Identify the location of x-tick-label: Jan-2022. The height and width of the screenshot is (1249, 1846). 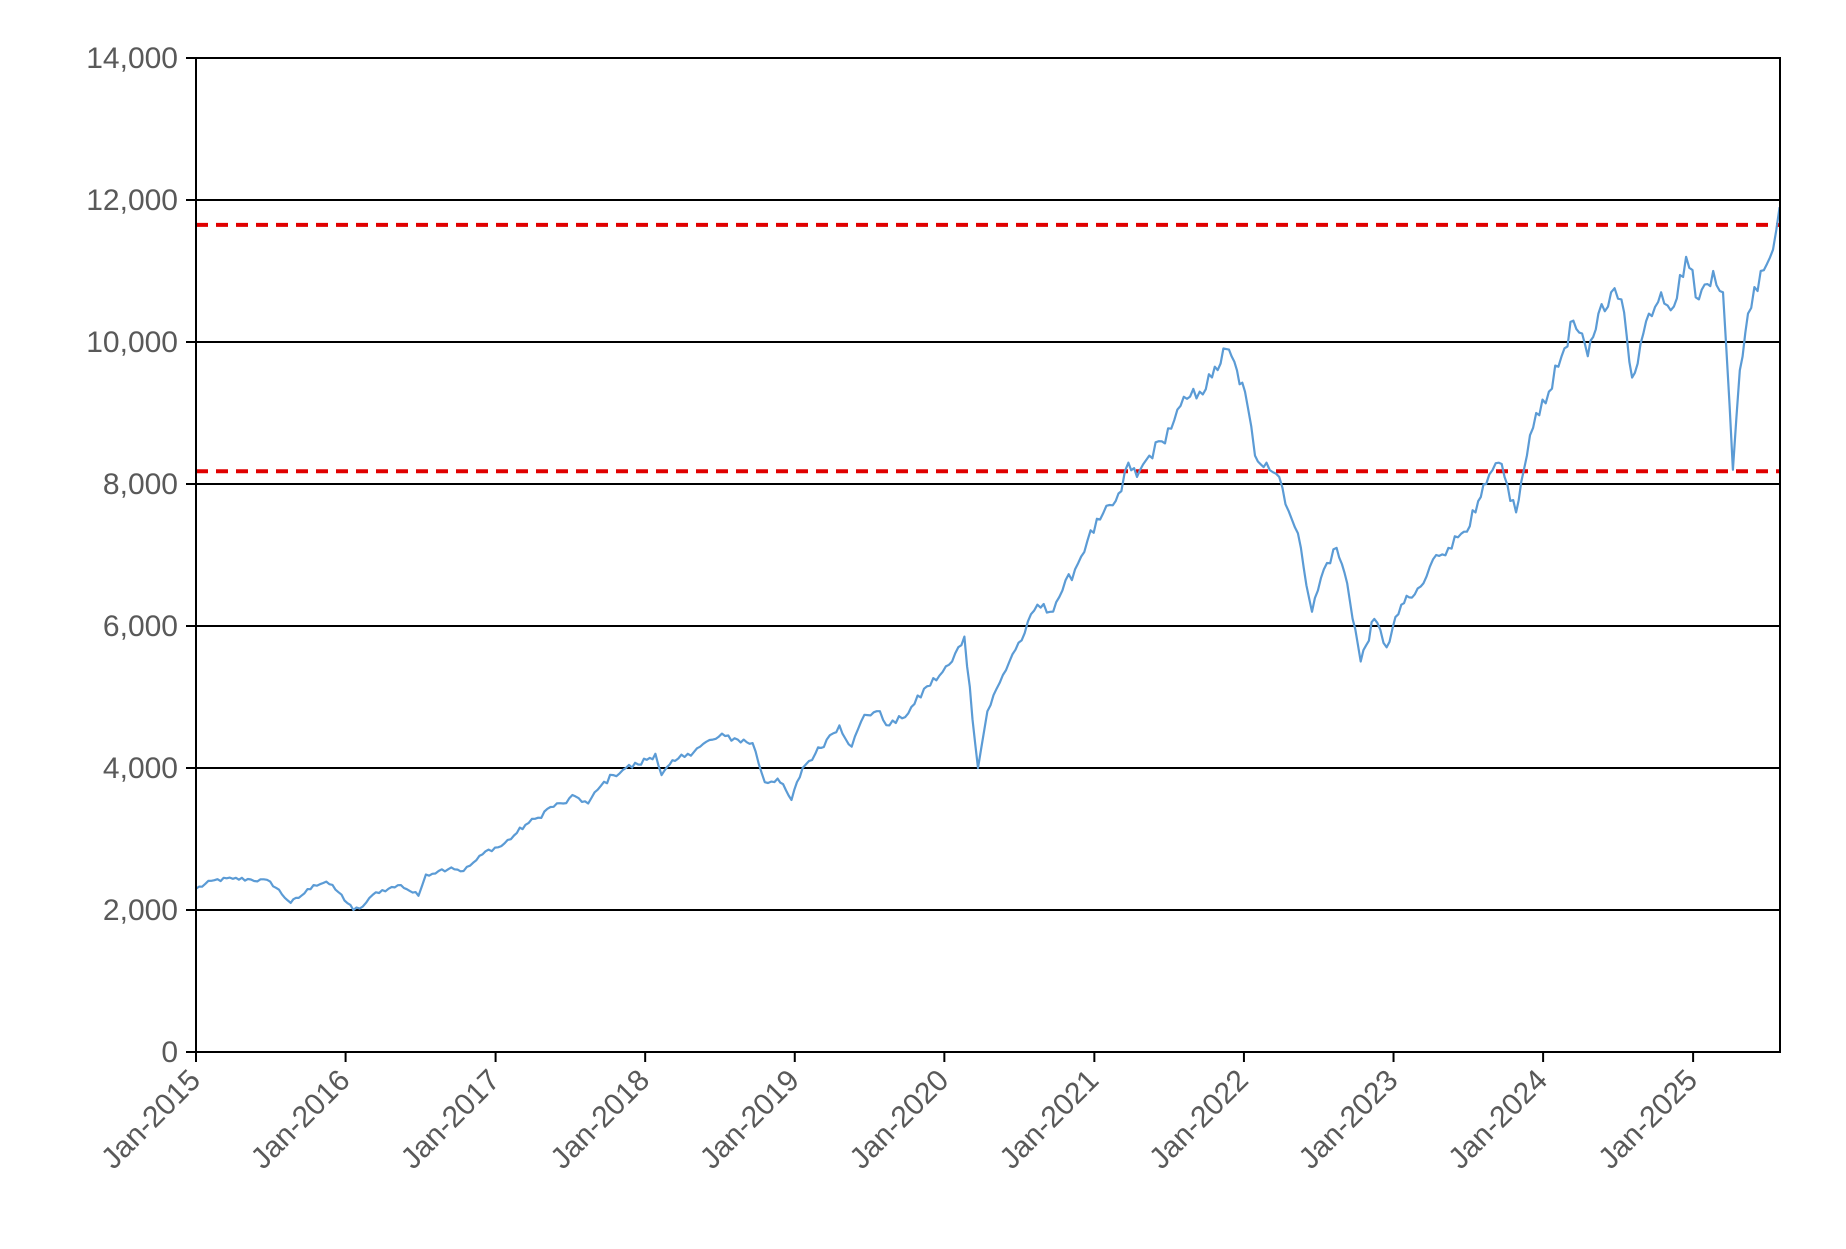
(1199, 1120).